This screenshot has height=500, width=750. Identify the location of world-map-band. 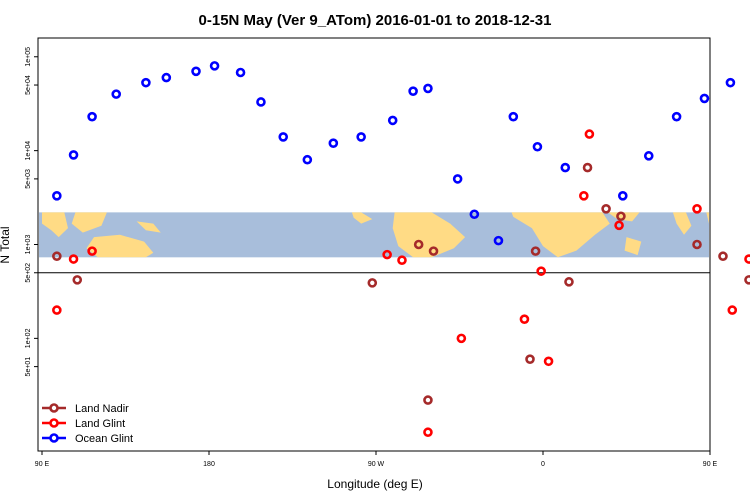
(374, 235).